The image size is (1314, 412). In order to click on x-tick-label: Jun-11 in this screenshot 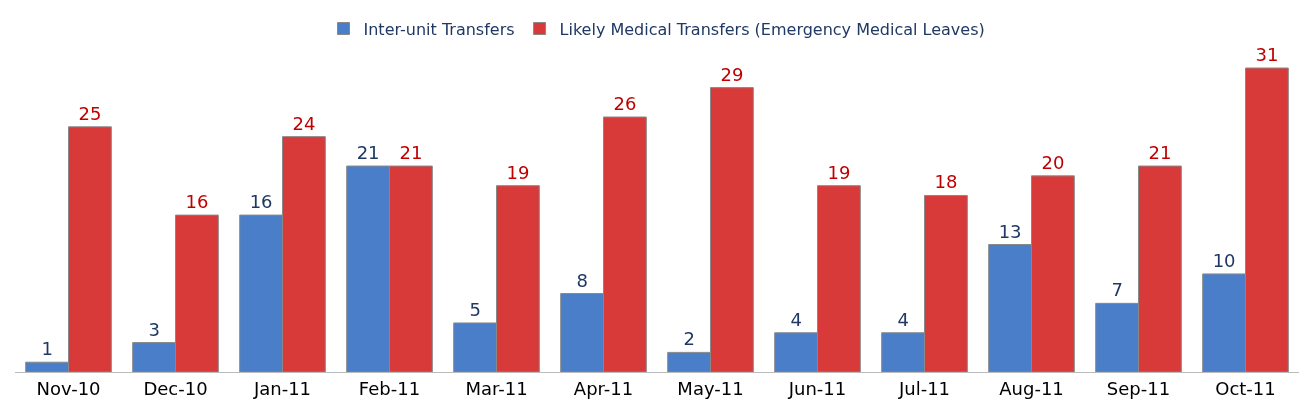, I will do `click(817, 388)`.